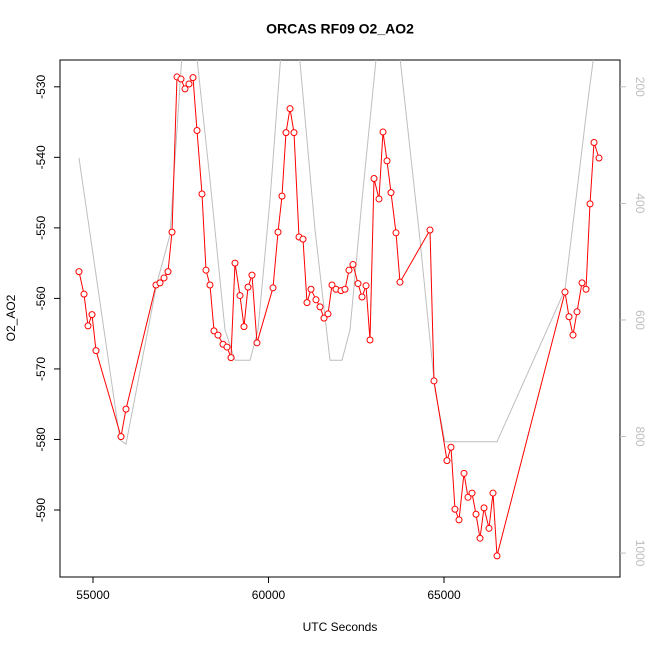 The height and width of the screenshot is (650, 650). Describe the element at coordinates (340, 29) in the screenshot. I see `chart-title: ORCAS RF09 O2_AO2` at that location.